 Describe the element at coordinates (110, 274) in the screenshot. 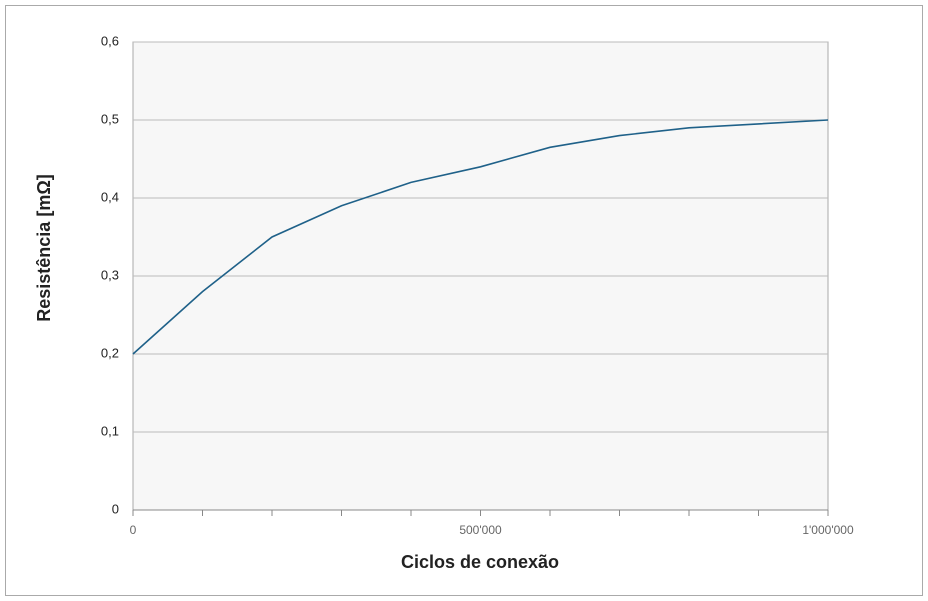

I see `y-tick-label: 0,3` at that location.